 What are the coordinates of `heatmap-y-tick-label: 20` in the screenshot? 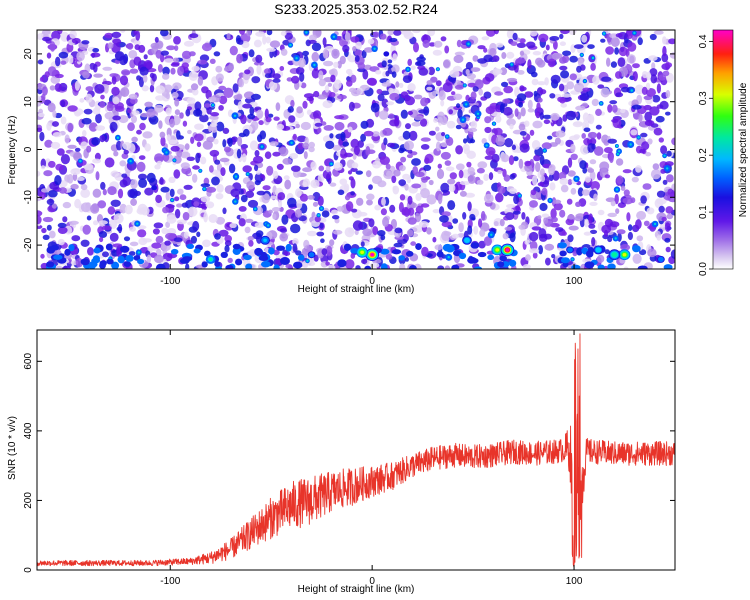 It's located at (28, 54).